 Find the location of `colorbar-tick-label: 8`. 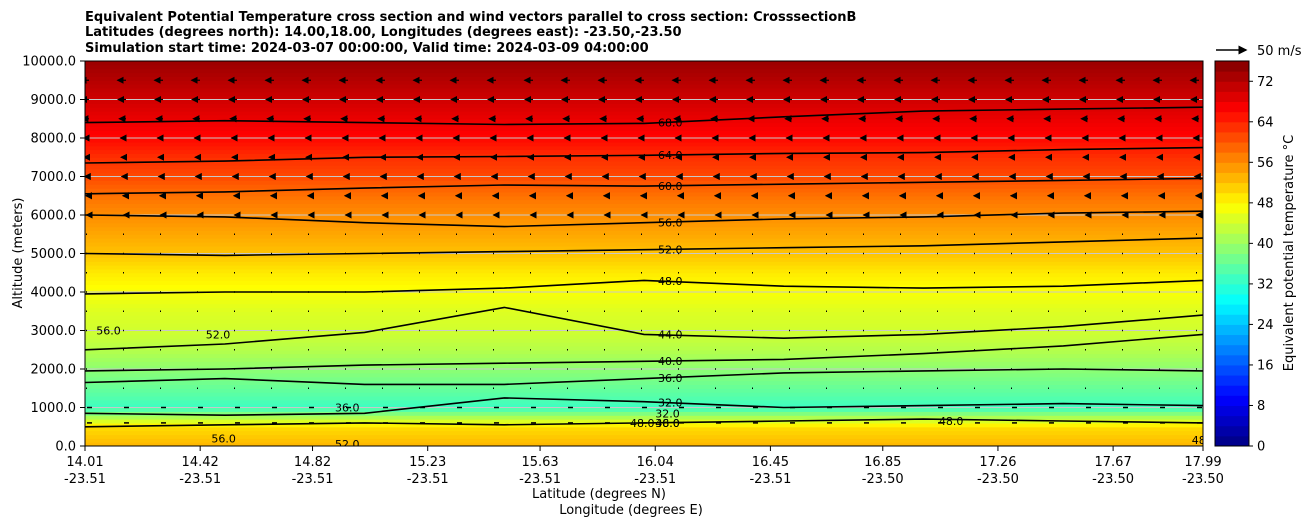

colorbar-tick-label: 8 is located at coordinates (1261, 406).